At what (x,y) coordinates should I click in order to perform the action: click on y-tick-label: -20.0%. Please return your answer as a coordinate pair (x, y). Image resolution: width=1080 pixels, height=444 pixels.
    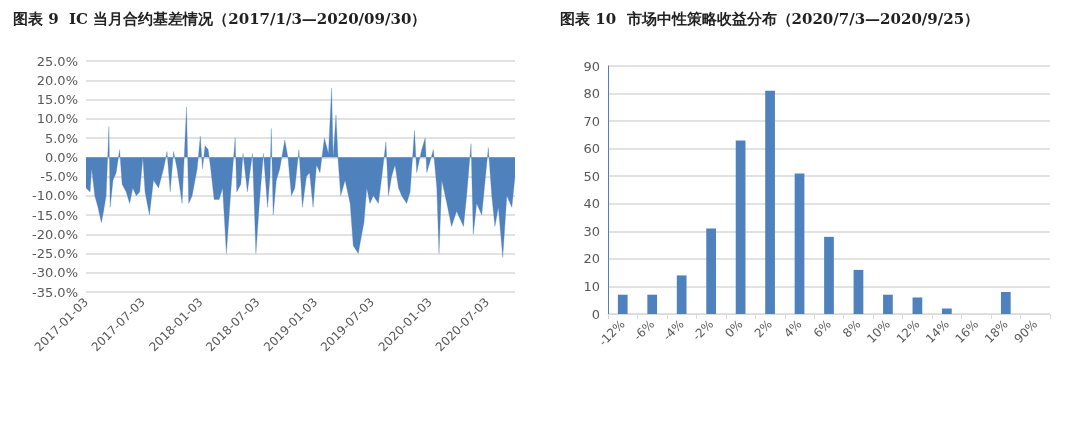
    Looking at the image, I should click on (55, 234).